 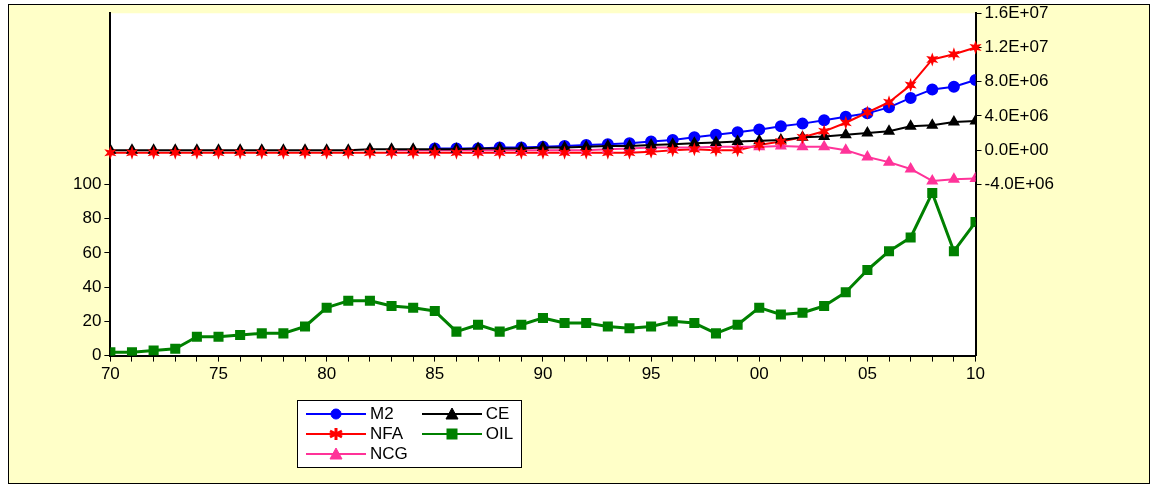 What do you see at coordinates (1016, 149) in the screenshot?
I see `y2-tick-label: 0.0E+00` at bounding box center [1016, 149].